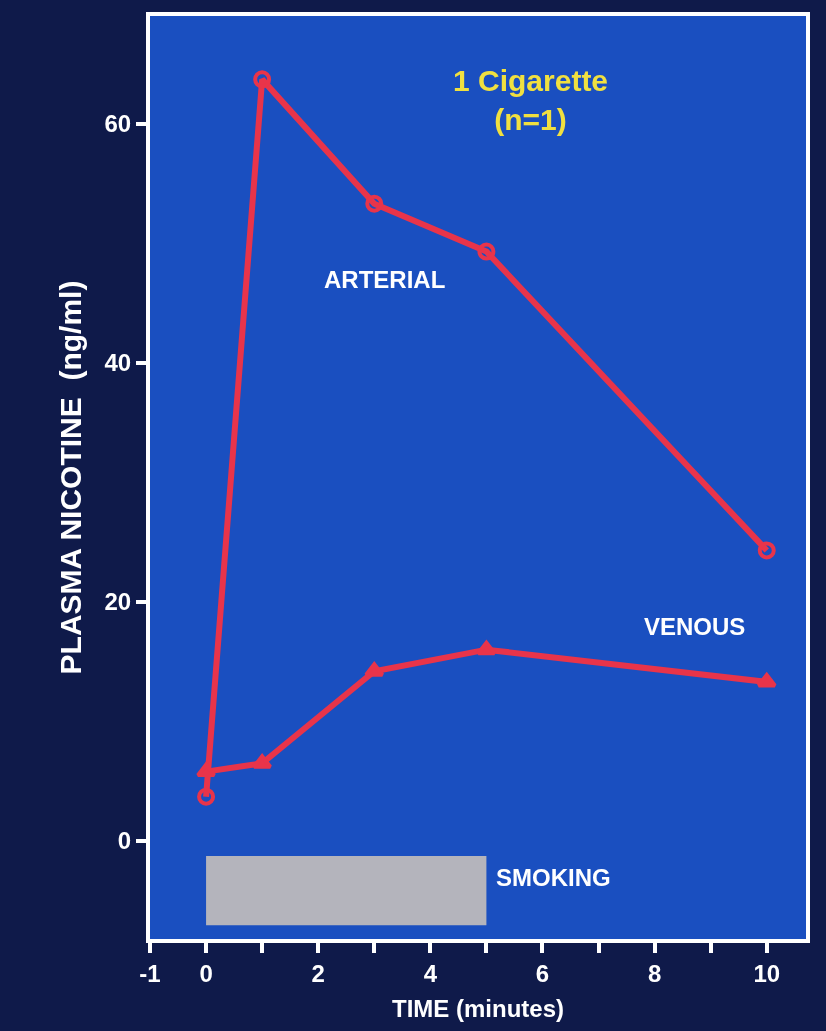  What do you see at coordinates (542, 973) in the screenshot?
I see `x-tick-label: 6` at bounding box center [542, 973].